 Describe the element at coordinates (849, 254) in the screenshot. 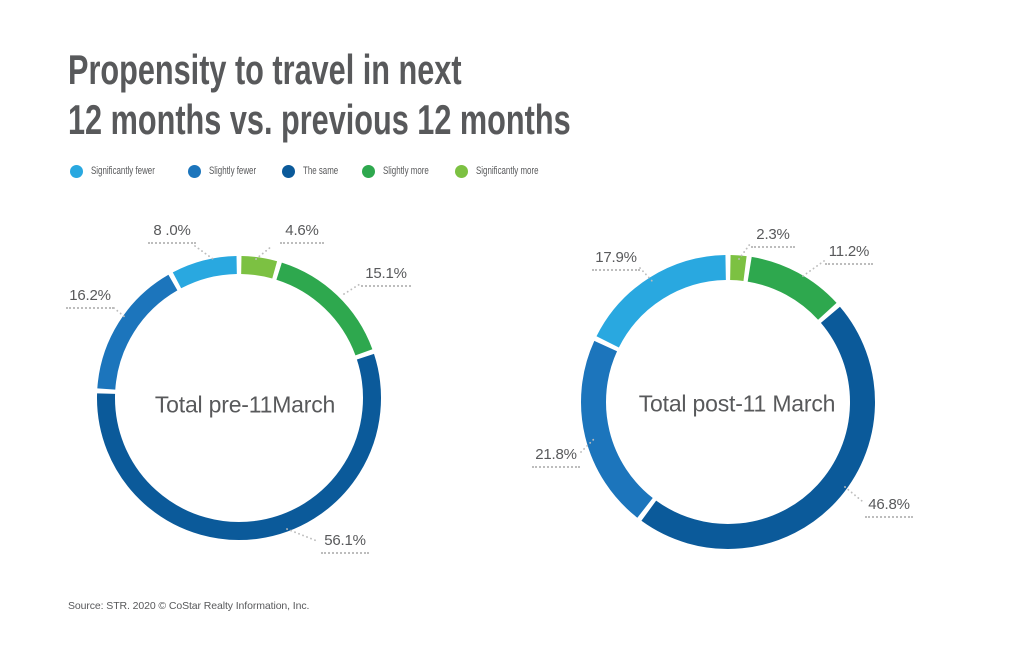

I see `segment-value-label-slightly-more: 11.2%` at that location.